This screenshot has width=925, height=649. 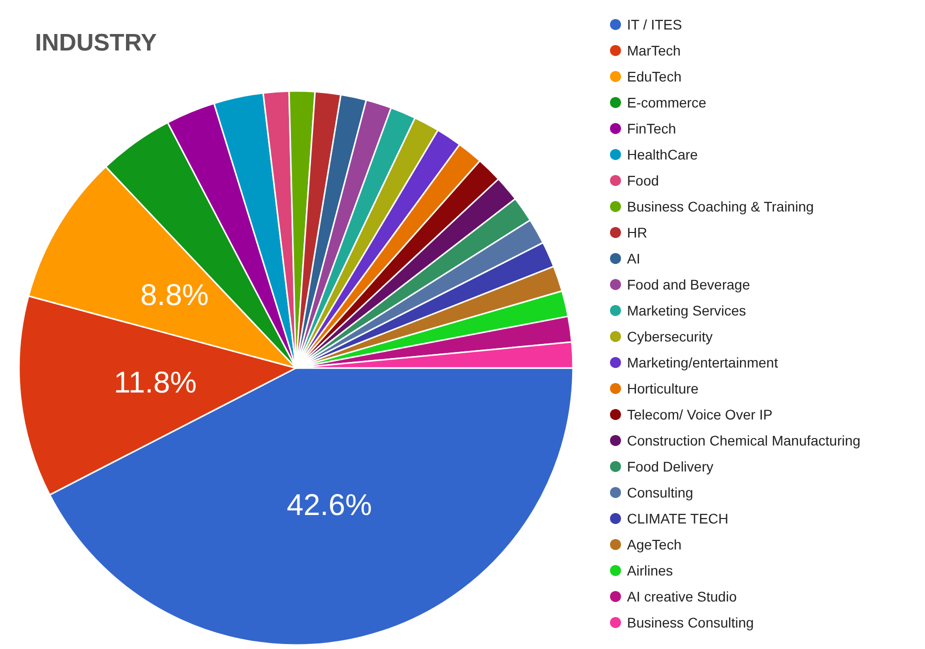 What do you see at coordinates (662, 154) in the screenshot?
I see `legend-label: HealthCare` at bounding box center [662, 154].